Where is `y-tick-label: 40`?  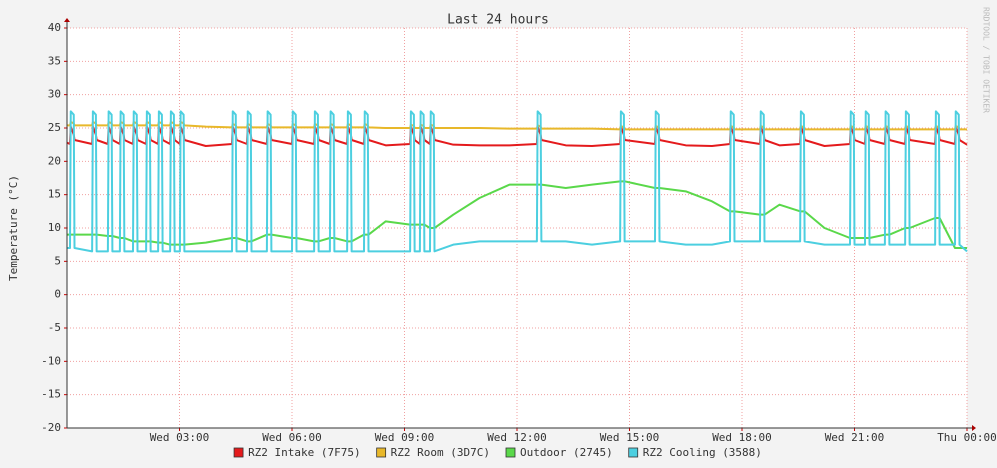
y-tick-label: 40 is located at coordinates (54, 27).